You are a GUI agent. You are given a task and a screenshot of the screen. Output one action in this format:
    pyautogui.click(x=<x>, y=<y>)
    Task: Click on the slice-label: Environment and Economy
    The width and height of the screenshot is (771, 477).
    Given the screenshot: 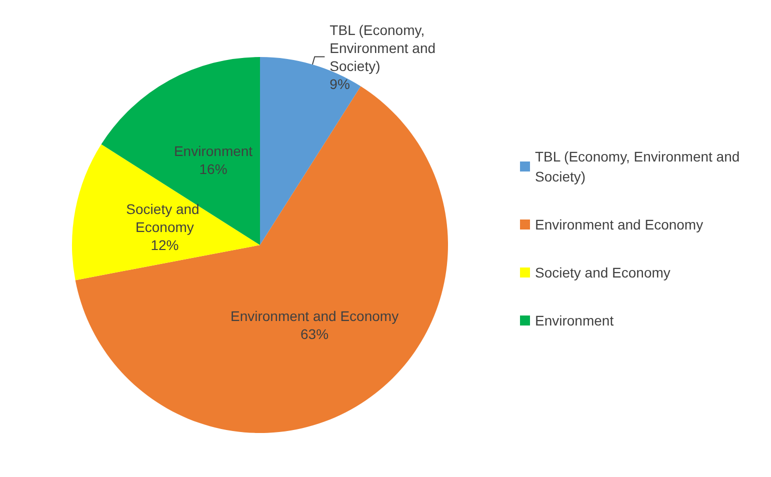 What is the action you would take?
    pyautogui.click(x=314, y=316)
    